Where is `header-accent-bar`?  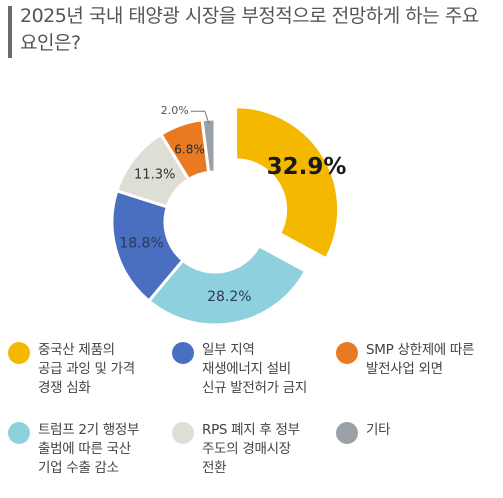 header-accent-bar is located at coordinates (10, 32).